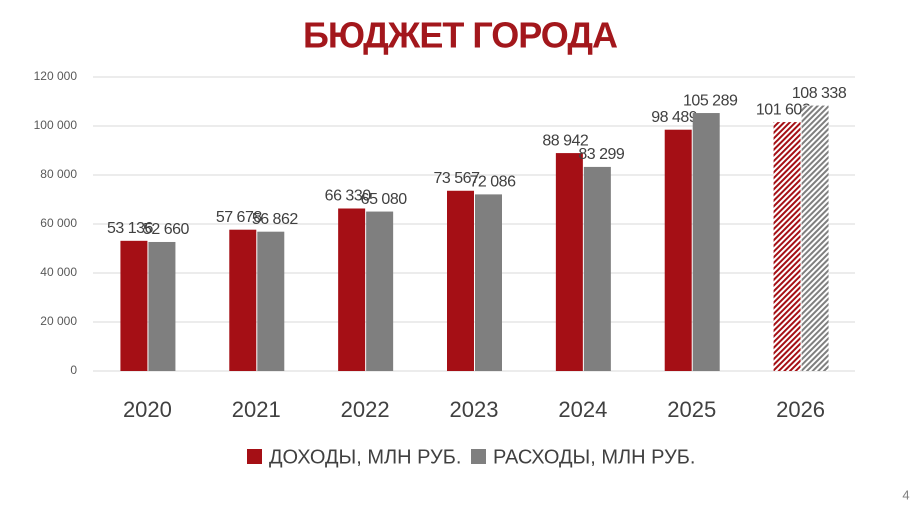 The image size is (920, 518). Describe the element at coordinates (691, 409) in the screenshot. I see `x-tick-label: 2025` at that location.